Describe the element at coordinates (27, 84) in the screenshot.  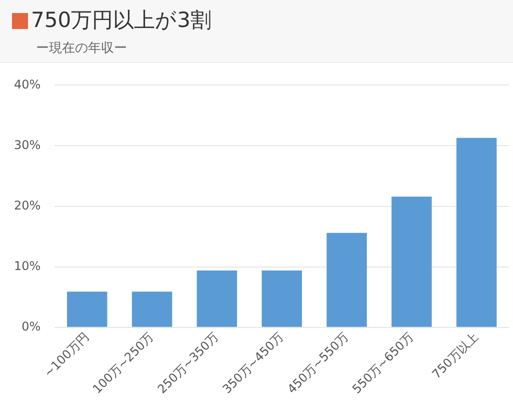
I see `y-tick-label: 40%` at that location.